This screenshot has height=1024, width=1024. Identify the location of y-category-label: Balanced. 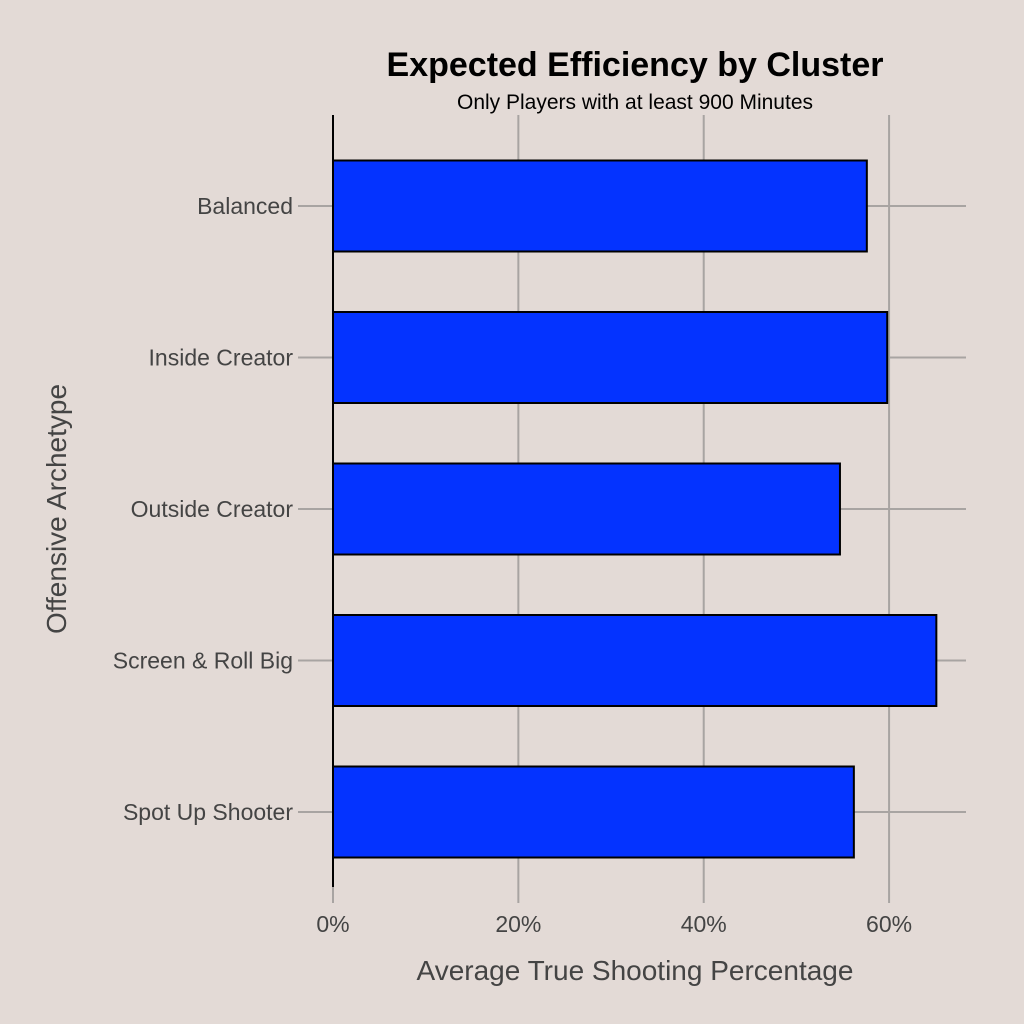
(245, 206).